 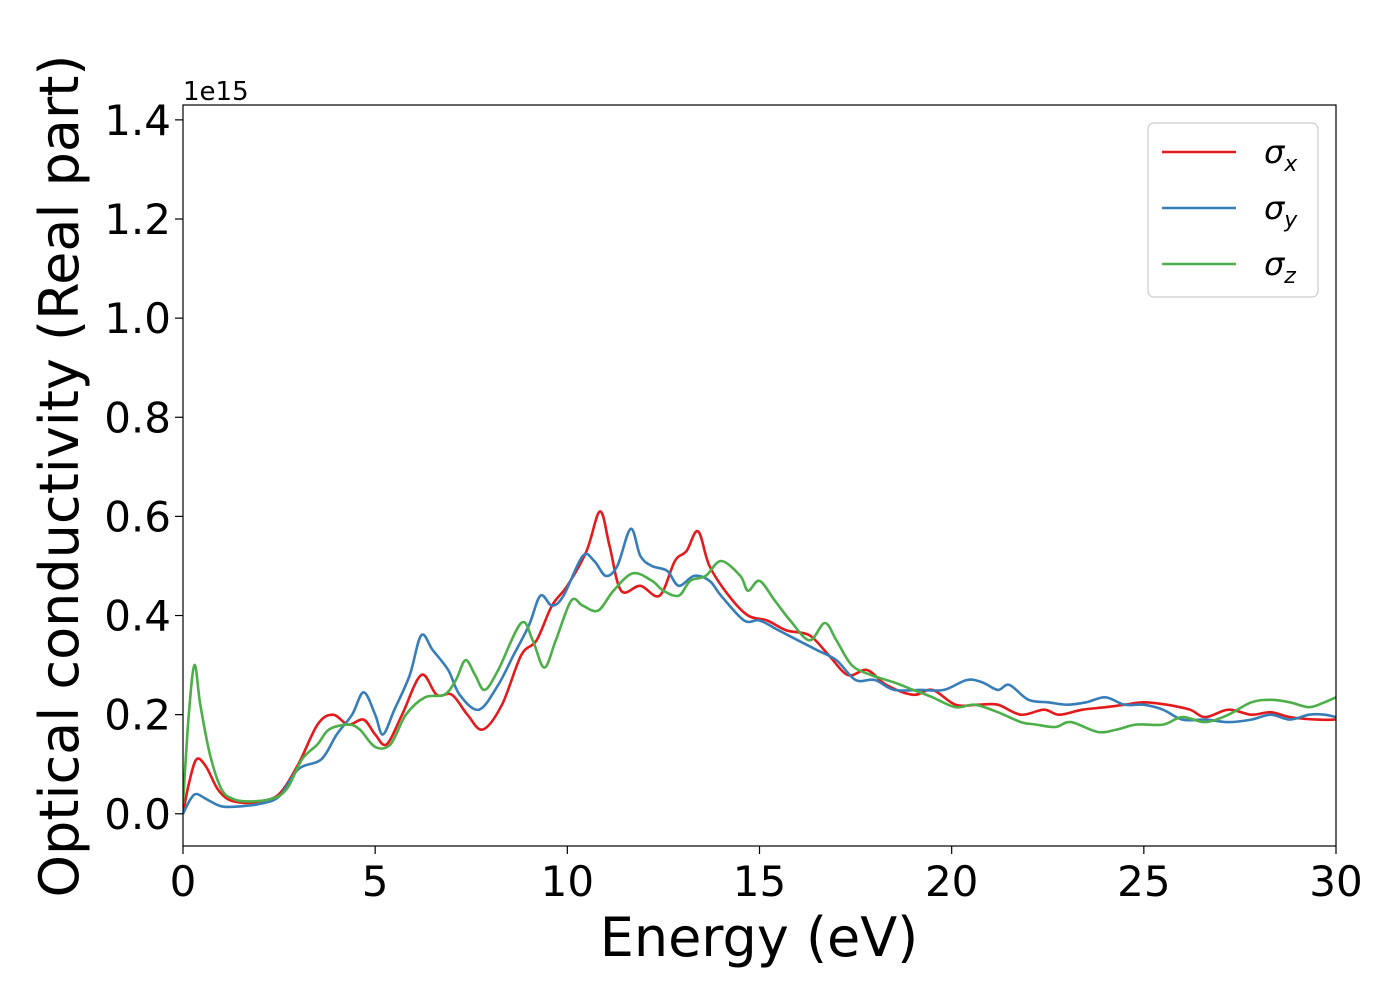 I want to click on x-axis-ticks: 0 5 10 15 20 25 30, so click(x=766, y=876).